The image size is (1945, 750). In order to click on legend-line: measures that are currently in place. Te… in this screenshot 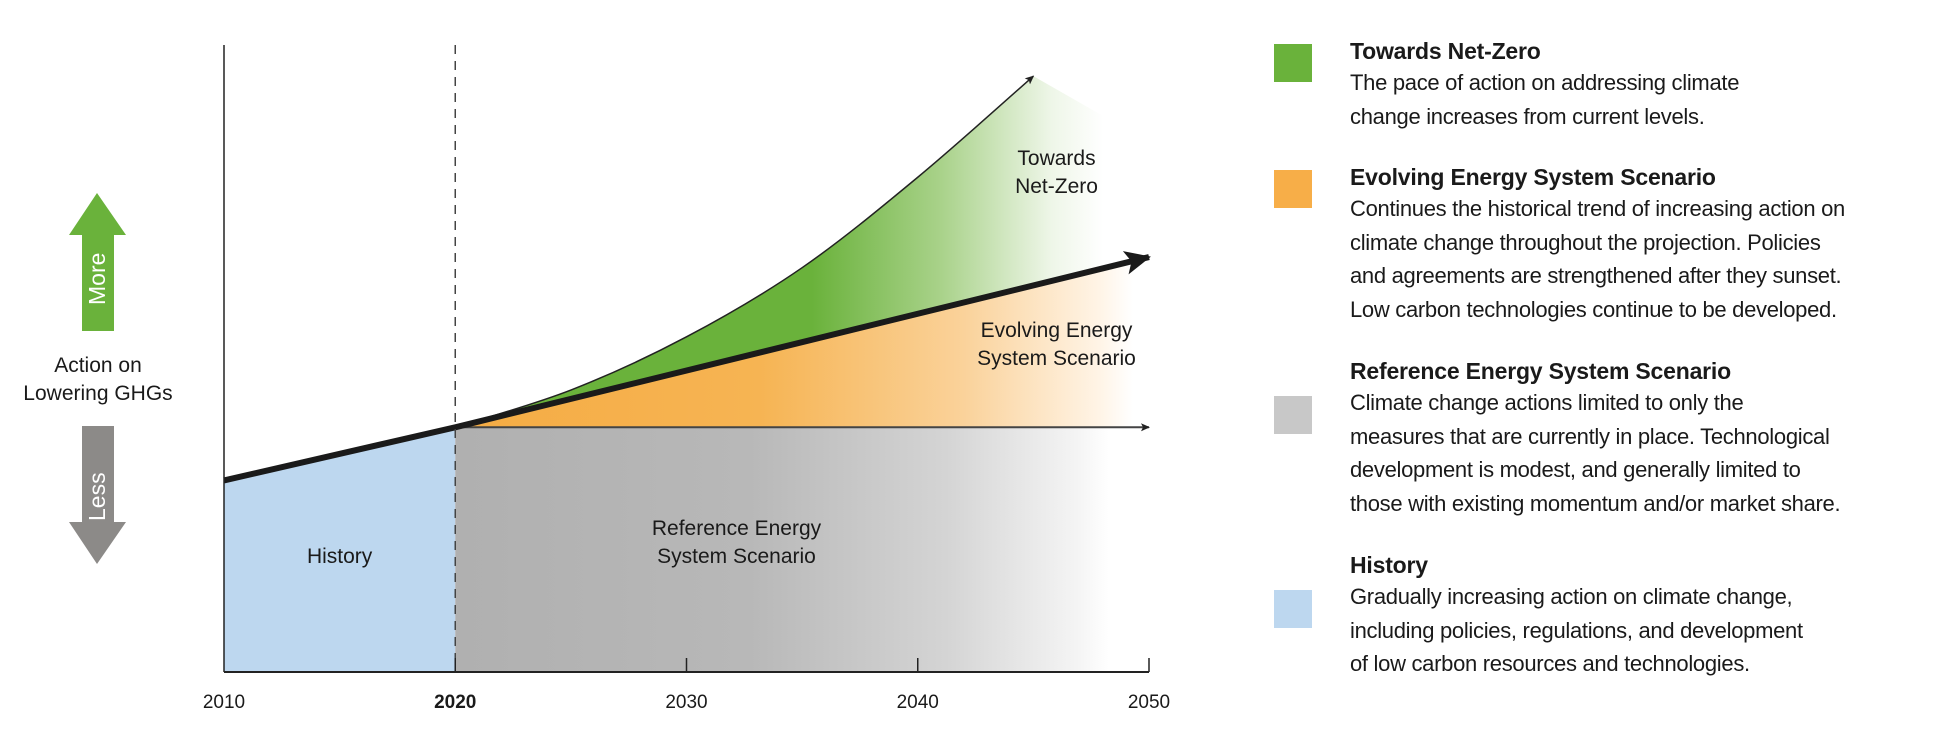, I will do `click(1590, 436)`.